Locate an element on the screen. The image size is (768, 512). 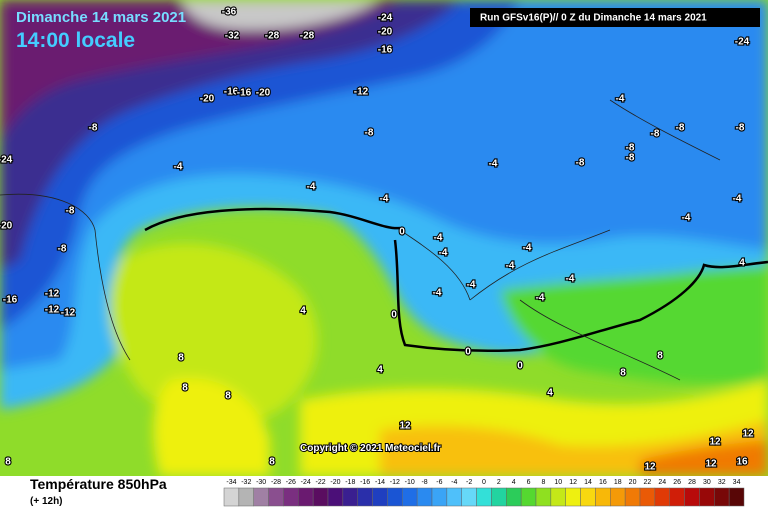
scale-tick-label: -24 is located at coordinates (306, 482).